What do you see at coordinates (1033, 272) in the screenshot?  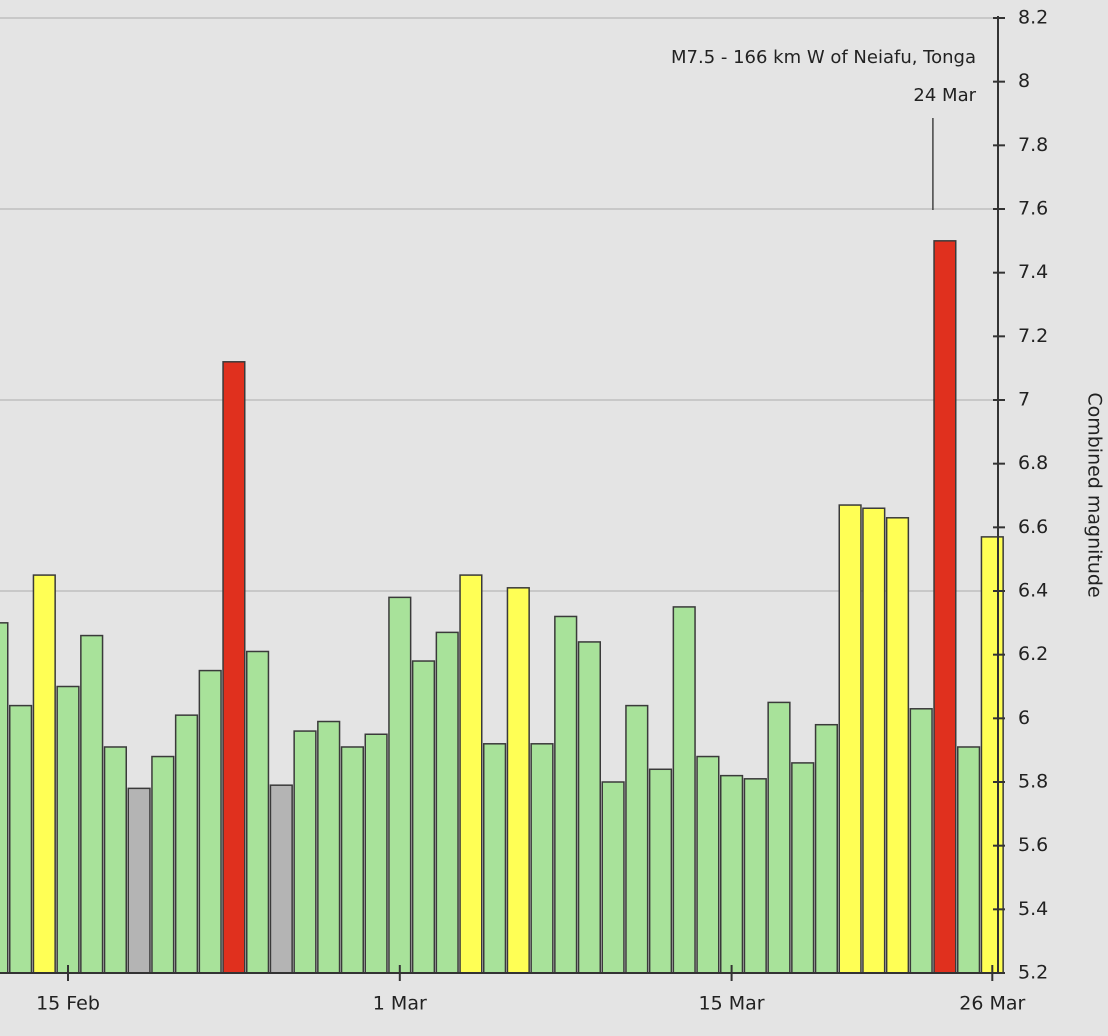 I see `y-tick-label: 7.4` at bounding box center [1033, 272].